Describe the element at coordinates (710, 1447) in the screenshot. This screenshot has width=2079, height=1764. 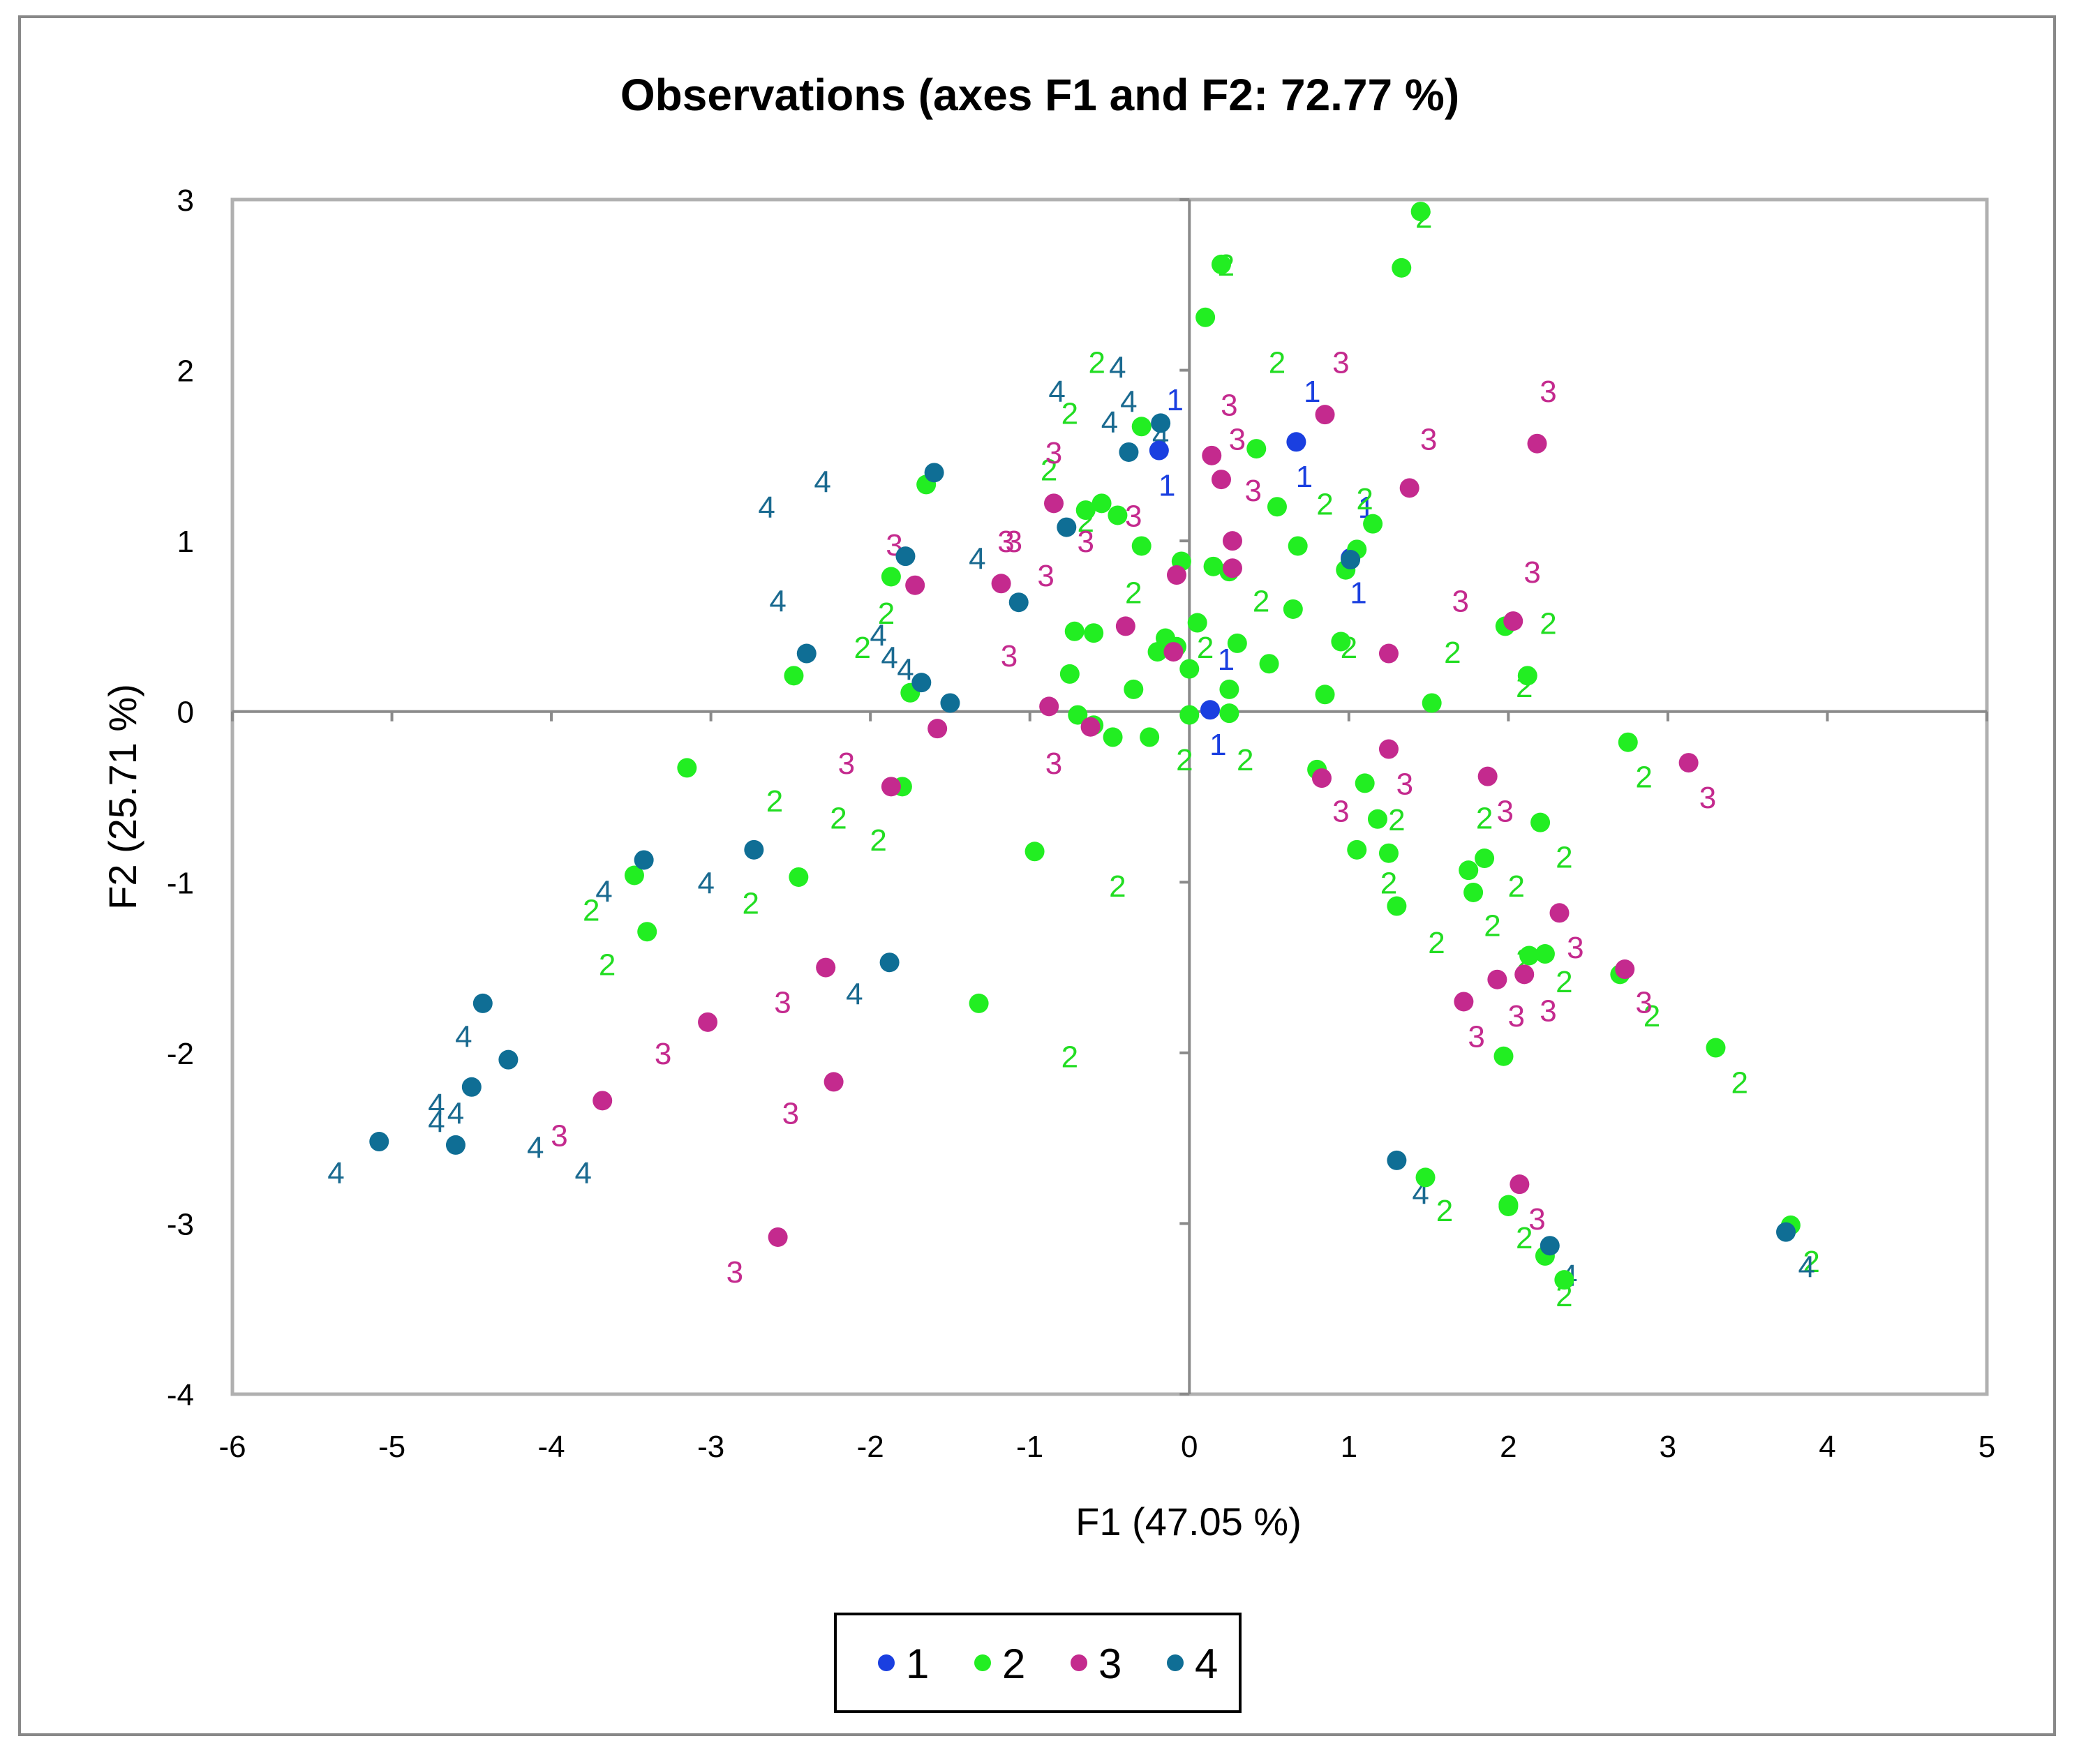
I see `x-tick-label: -3` at that location.